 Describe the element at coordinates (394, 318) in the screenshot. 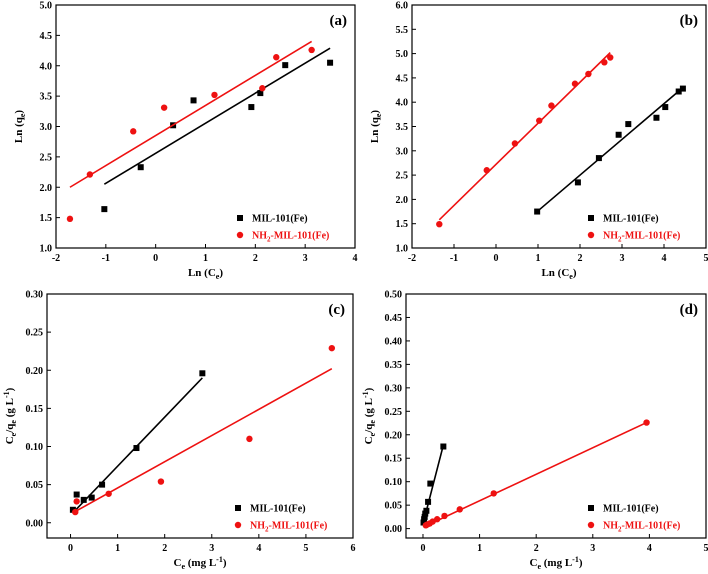

I see `y-tick-label: 0.45` at that location.